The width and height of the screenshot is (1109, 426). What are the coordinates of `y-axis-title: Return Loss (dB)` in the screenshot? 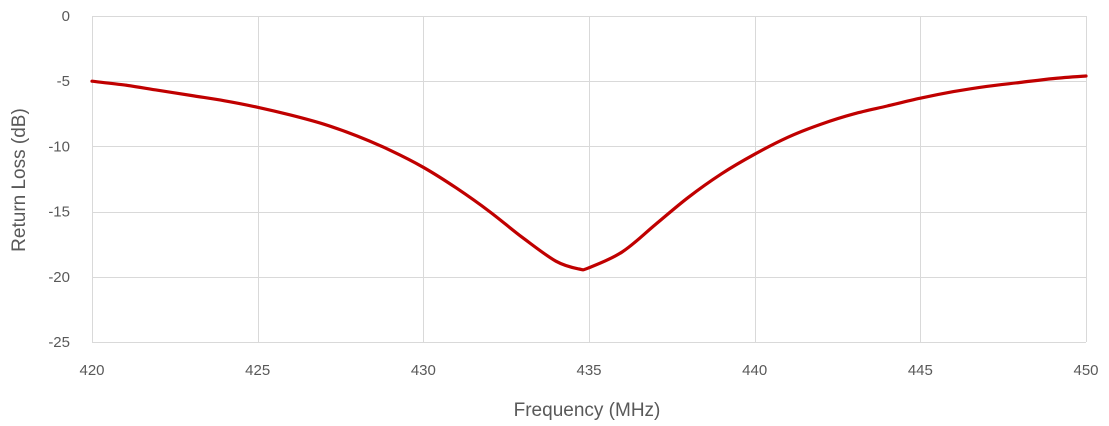 It's located at (19, 180).